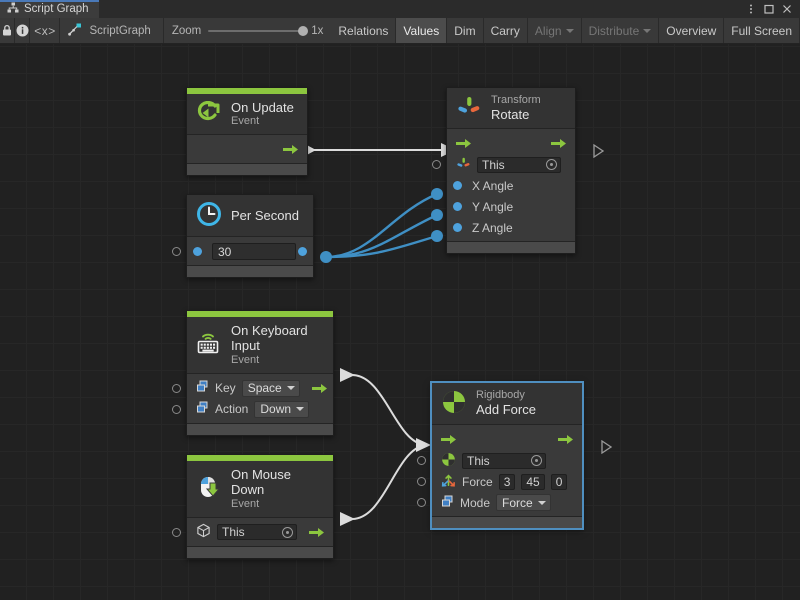  I want to click on node-rigidbody-add-force: Rigidbody Add Force, so click(515, 455).